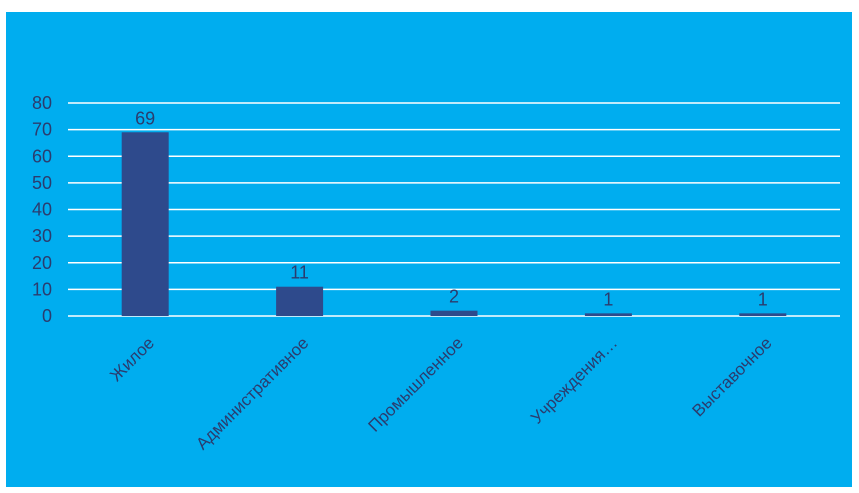 The image size is (859, 493). I want to click on x-category-label: Промышленное, so click(415, 384).